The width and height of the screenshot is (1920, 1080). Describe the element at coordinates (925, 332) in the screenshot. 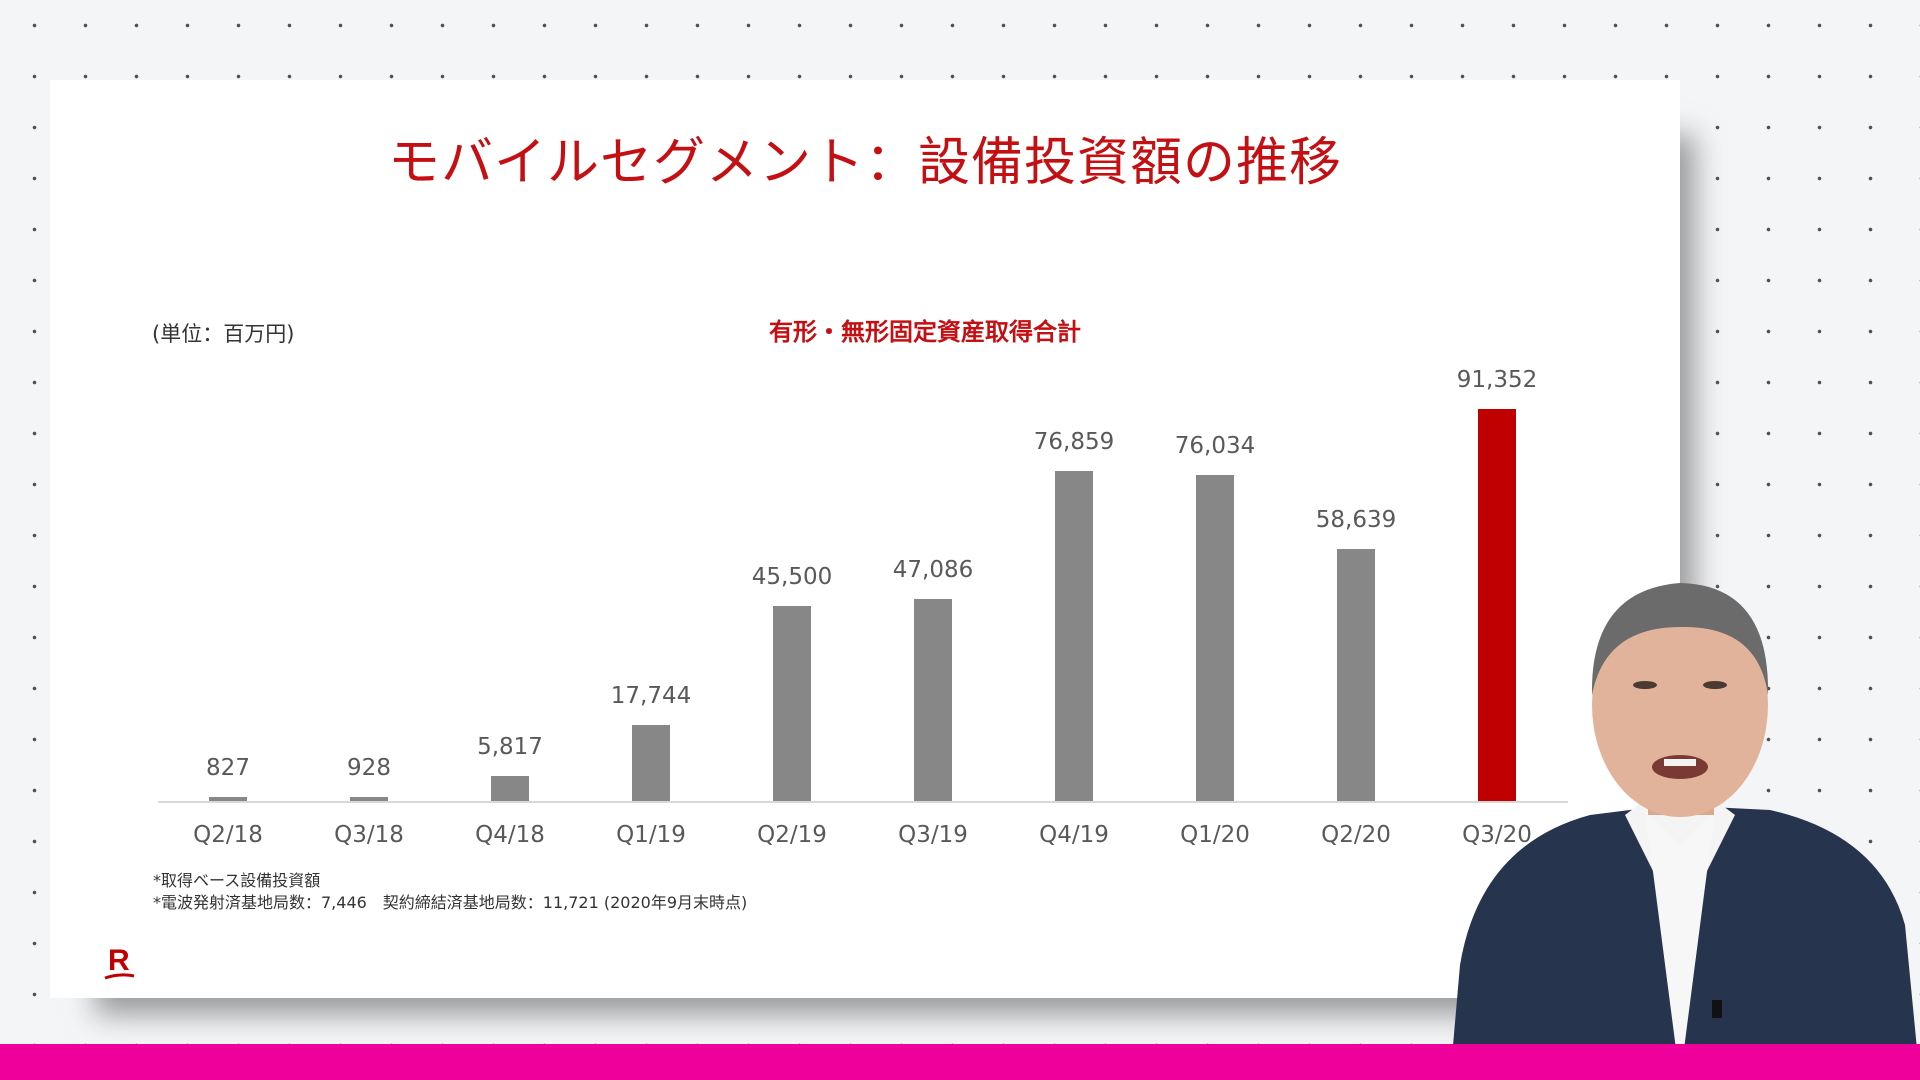

I see `chart-subtitle: 有形・無形固定資産取得合計` at that location.